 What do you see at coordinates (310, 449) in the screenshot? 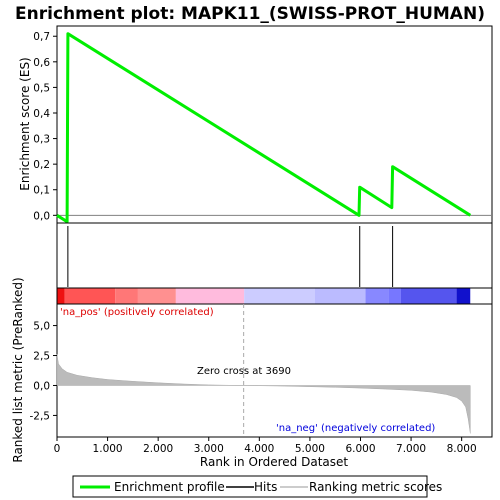
I see `x-tick-label: 5.000` at bounding box center [310, 449].